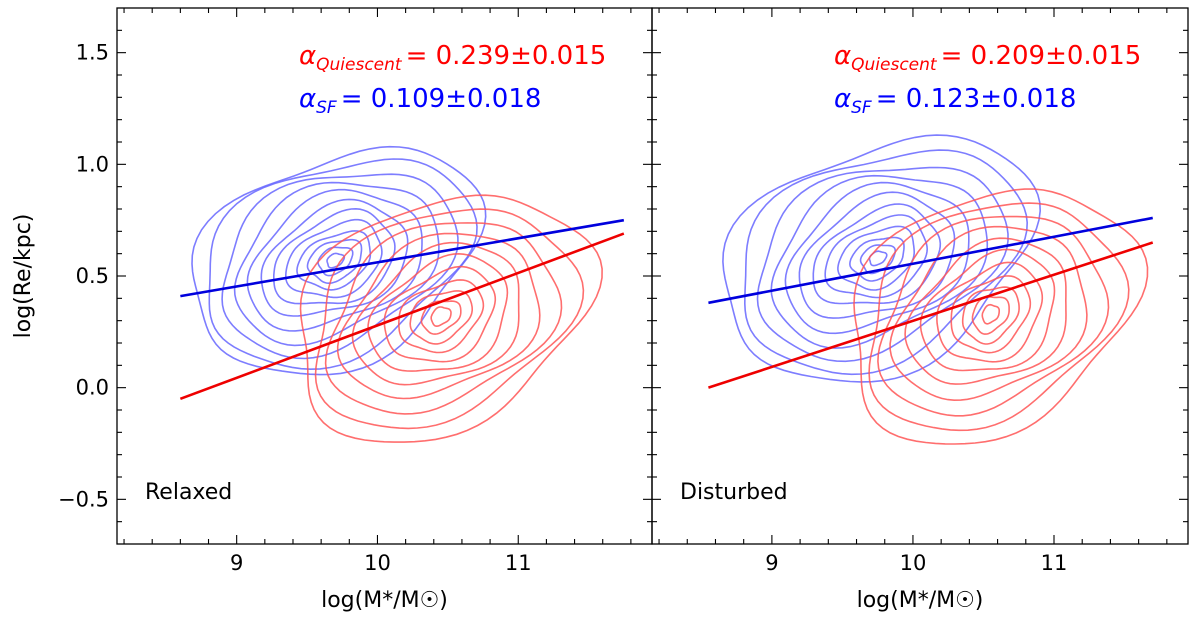  What do you see at coordinates (420, 101) in the screenshot?
I see `relaxed-alpha-sf: αSF = 0.109±0.018` at bounding box center [420, 101].